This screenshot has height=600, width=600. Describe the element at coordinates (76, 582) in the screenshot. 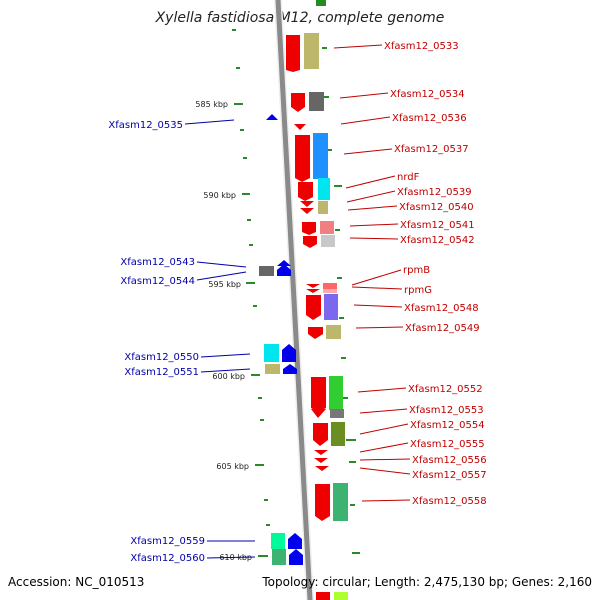

I see `accession-text: Accession: NC_010513` at that location.